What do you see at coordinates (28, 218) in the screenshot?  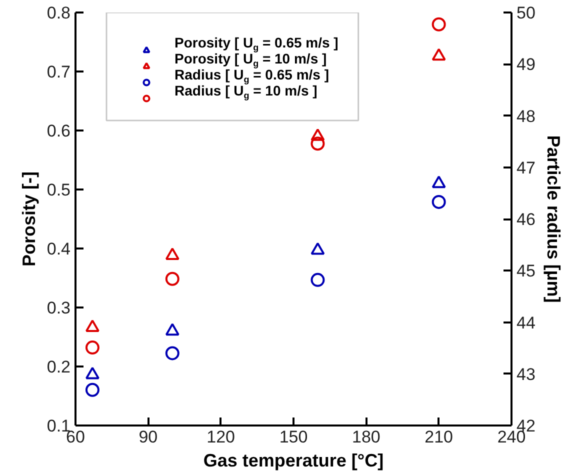 I see `y-axis-title: Porosity [-]` at bounding box center [28, 218].